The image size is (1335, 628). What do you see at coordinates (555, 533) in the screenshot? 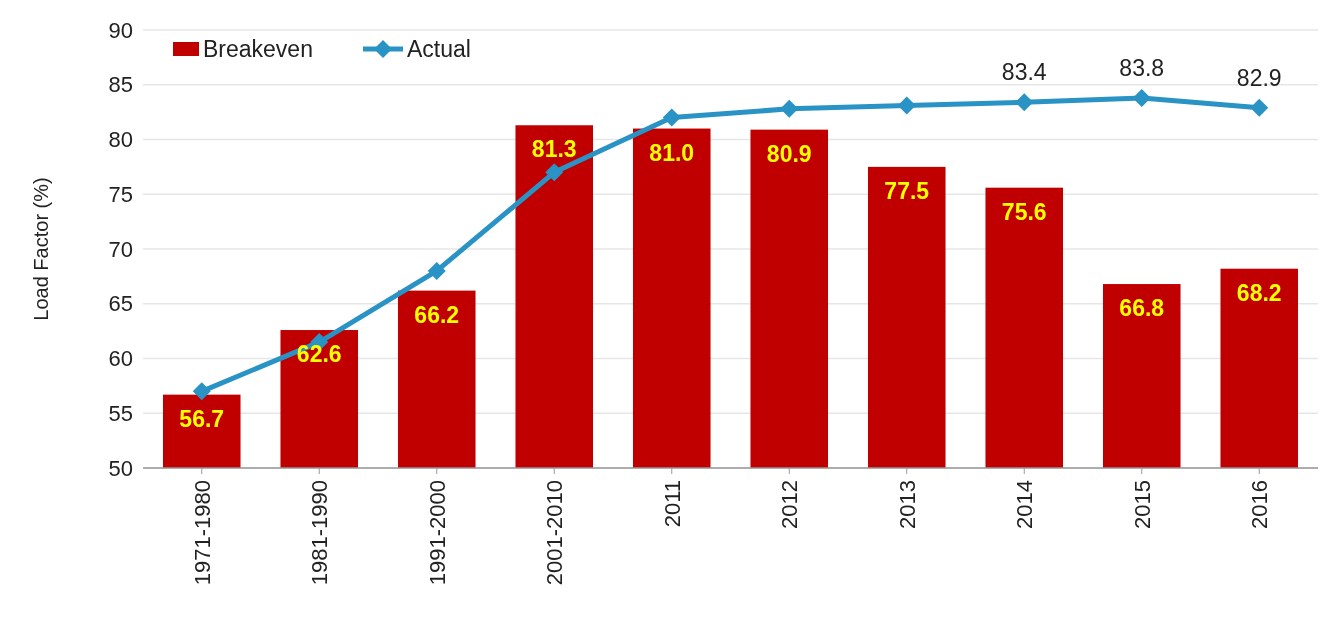
I see `x-tick-label: 2001-2010` at bounding box center [555, 533].